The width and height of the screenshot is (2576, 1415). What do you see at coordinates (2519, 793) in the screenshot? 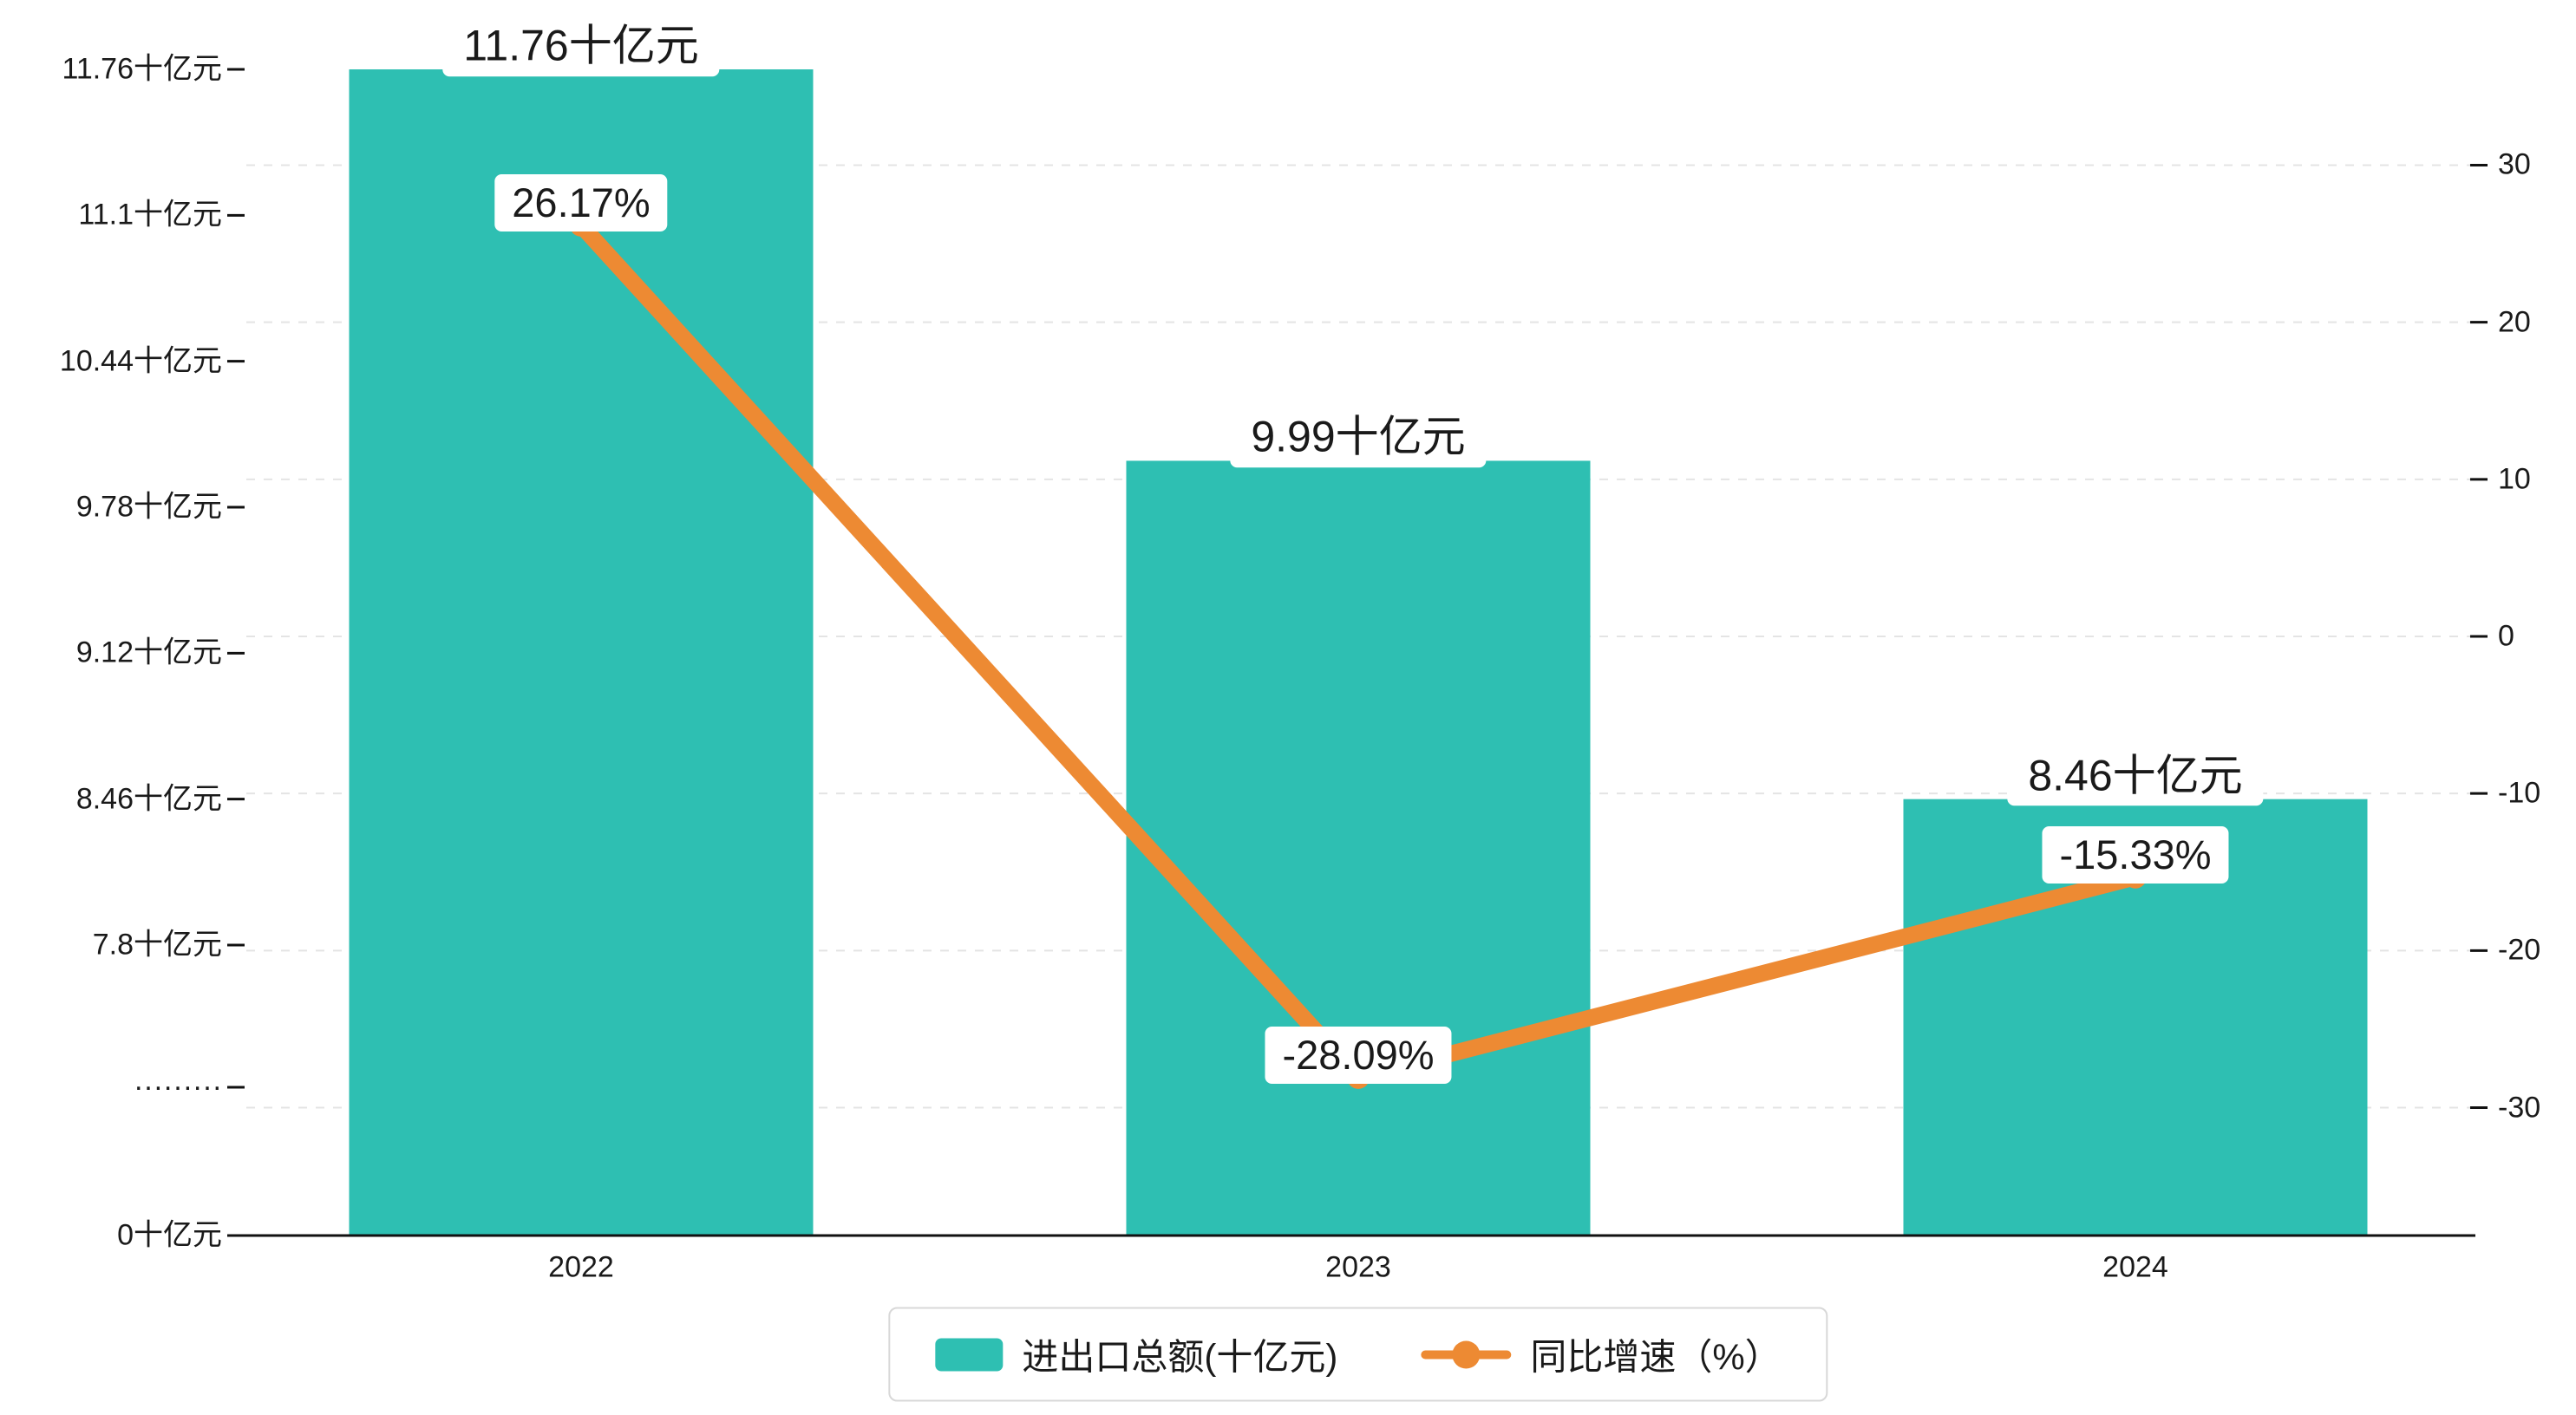
I see `right-axis-tick-label: -10` at bounding box center [2519, 793].